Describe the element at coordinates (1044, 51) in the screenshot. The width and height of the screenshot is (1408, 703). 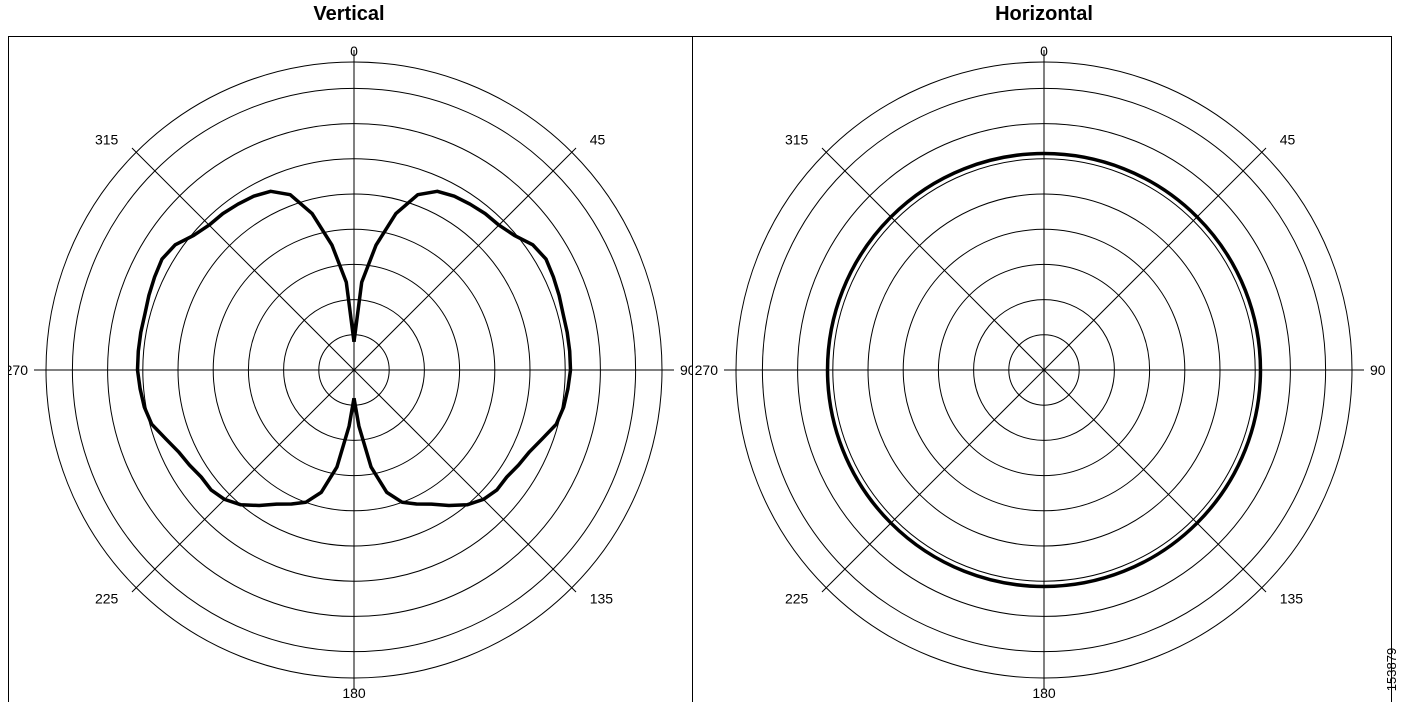
I see `horizontal-angle-label-0: 0` at that location.